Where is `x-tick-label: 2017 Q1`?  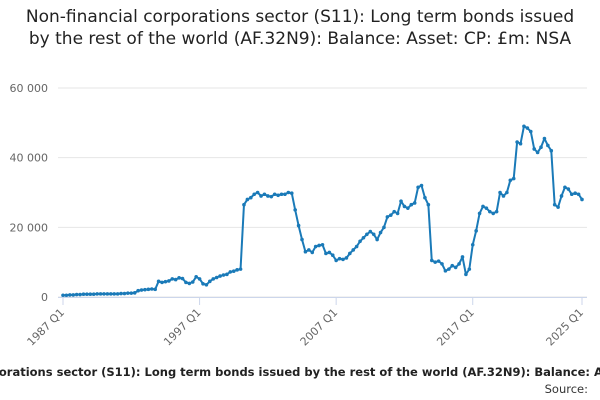
x-tick-label: 2017 Q1 is located at coordinates (455, 327).